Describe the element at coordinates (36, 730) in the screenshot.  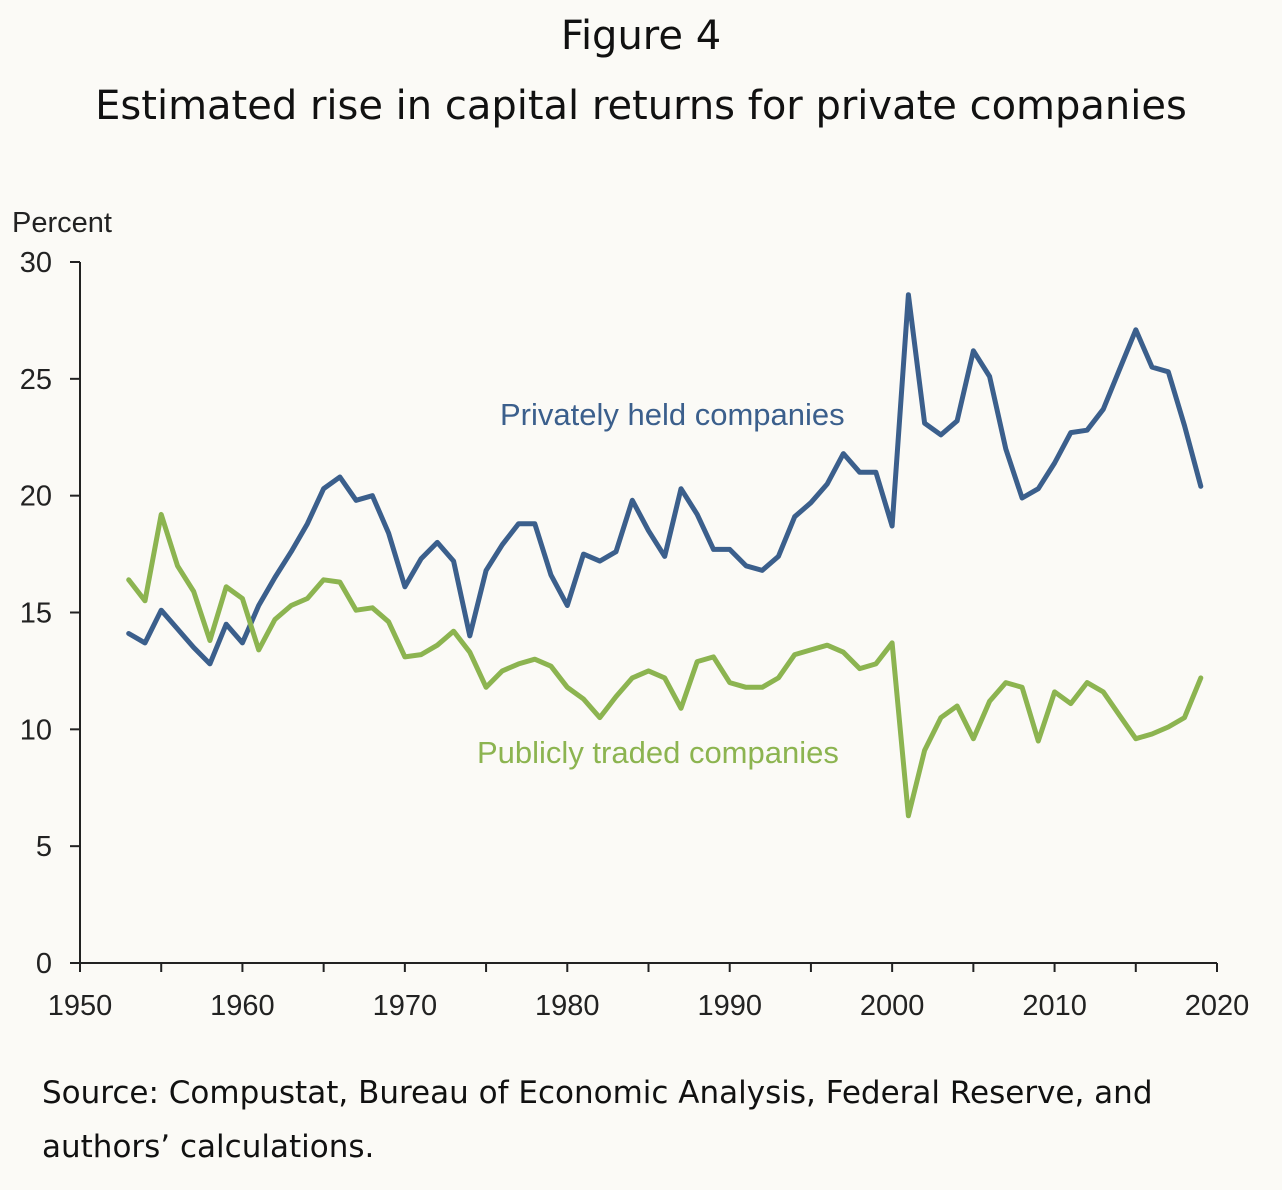
I see `y-tick-label: 10` at that location.